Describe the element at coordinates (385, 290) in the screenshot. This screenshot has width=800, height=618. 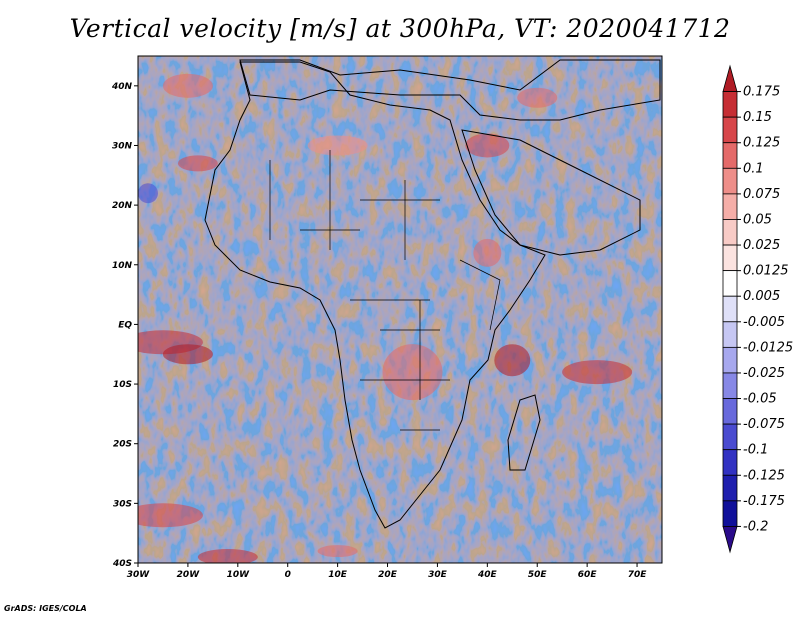
I see `country-borders` at that location.